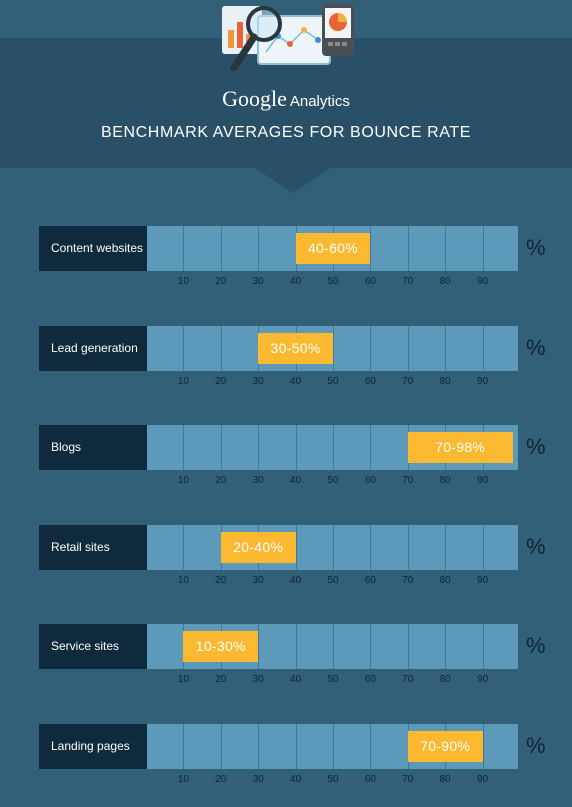 This screenshot has height=807, width=572. Describe the element at coordinates (258, 547) in the screenshot. I see `range-bar: 20-40%` at that location.